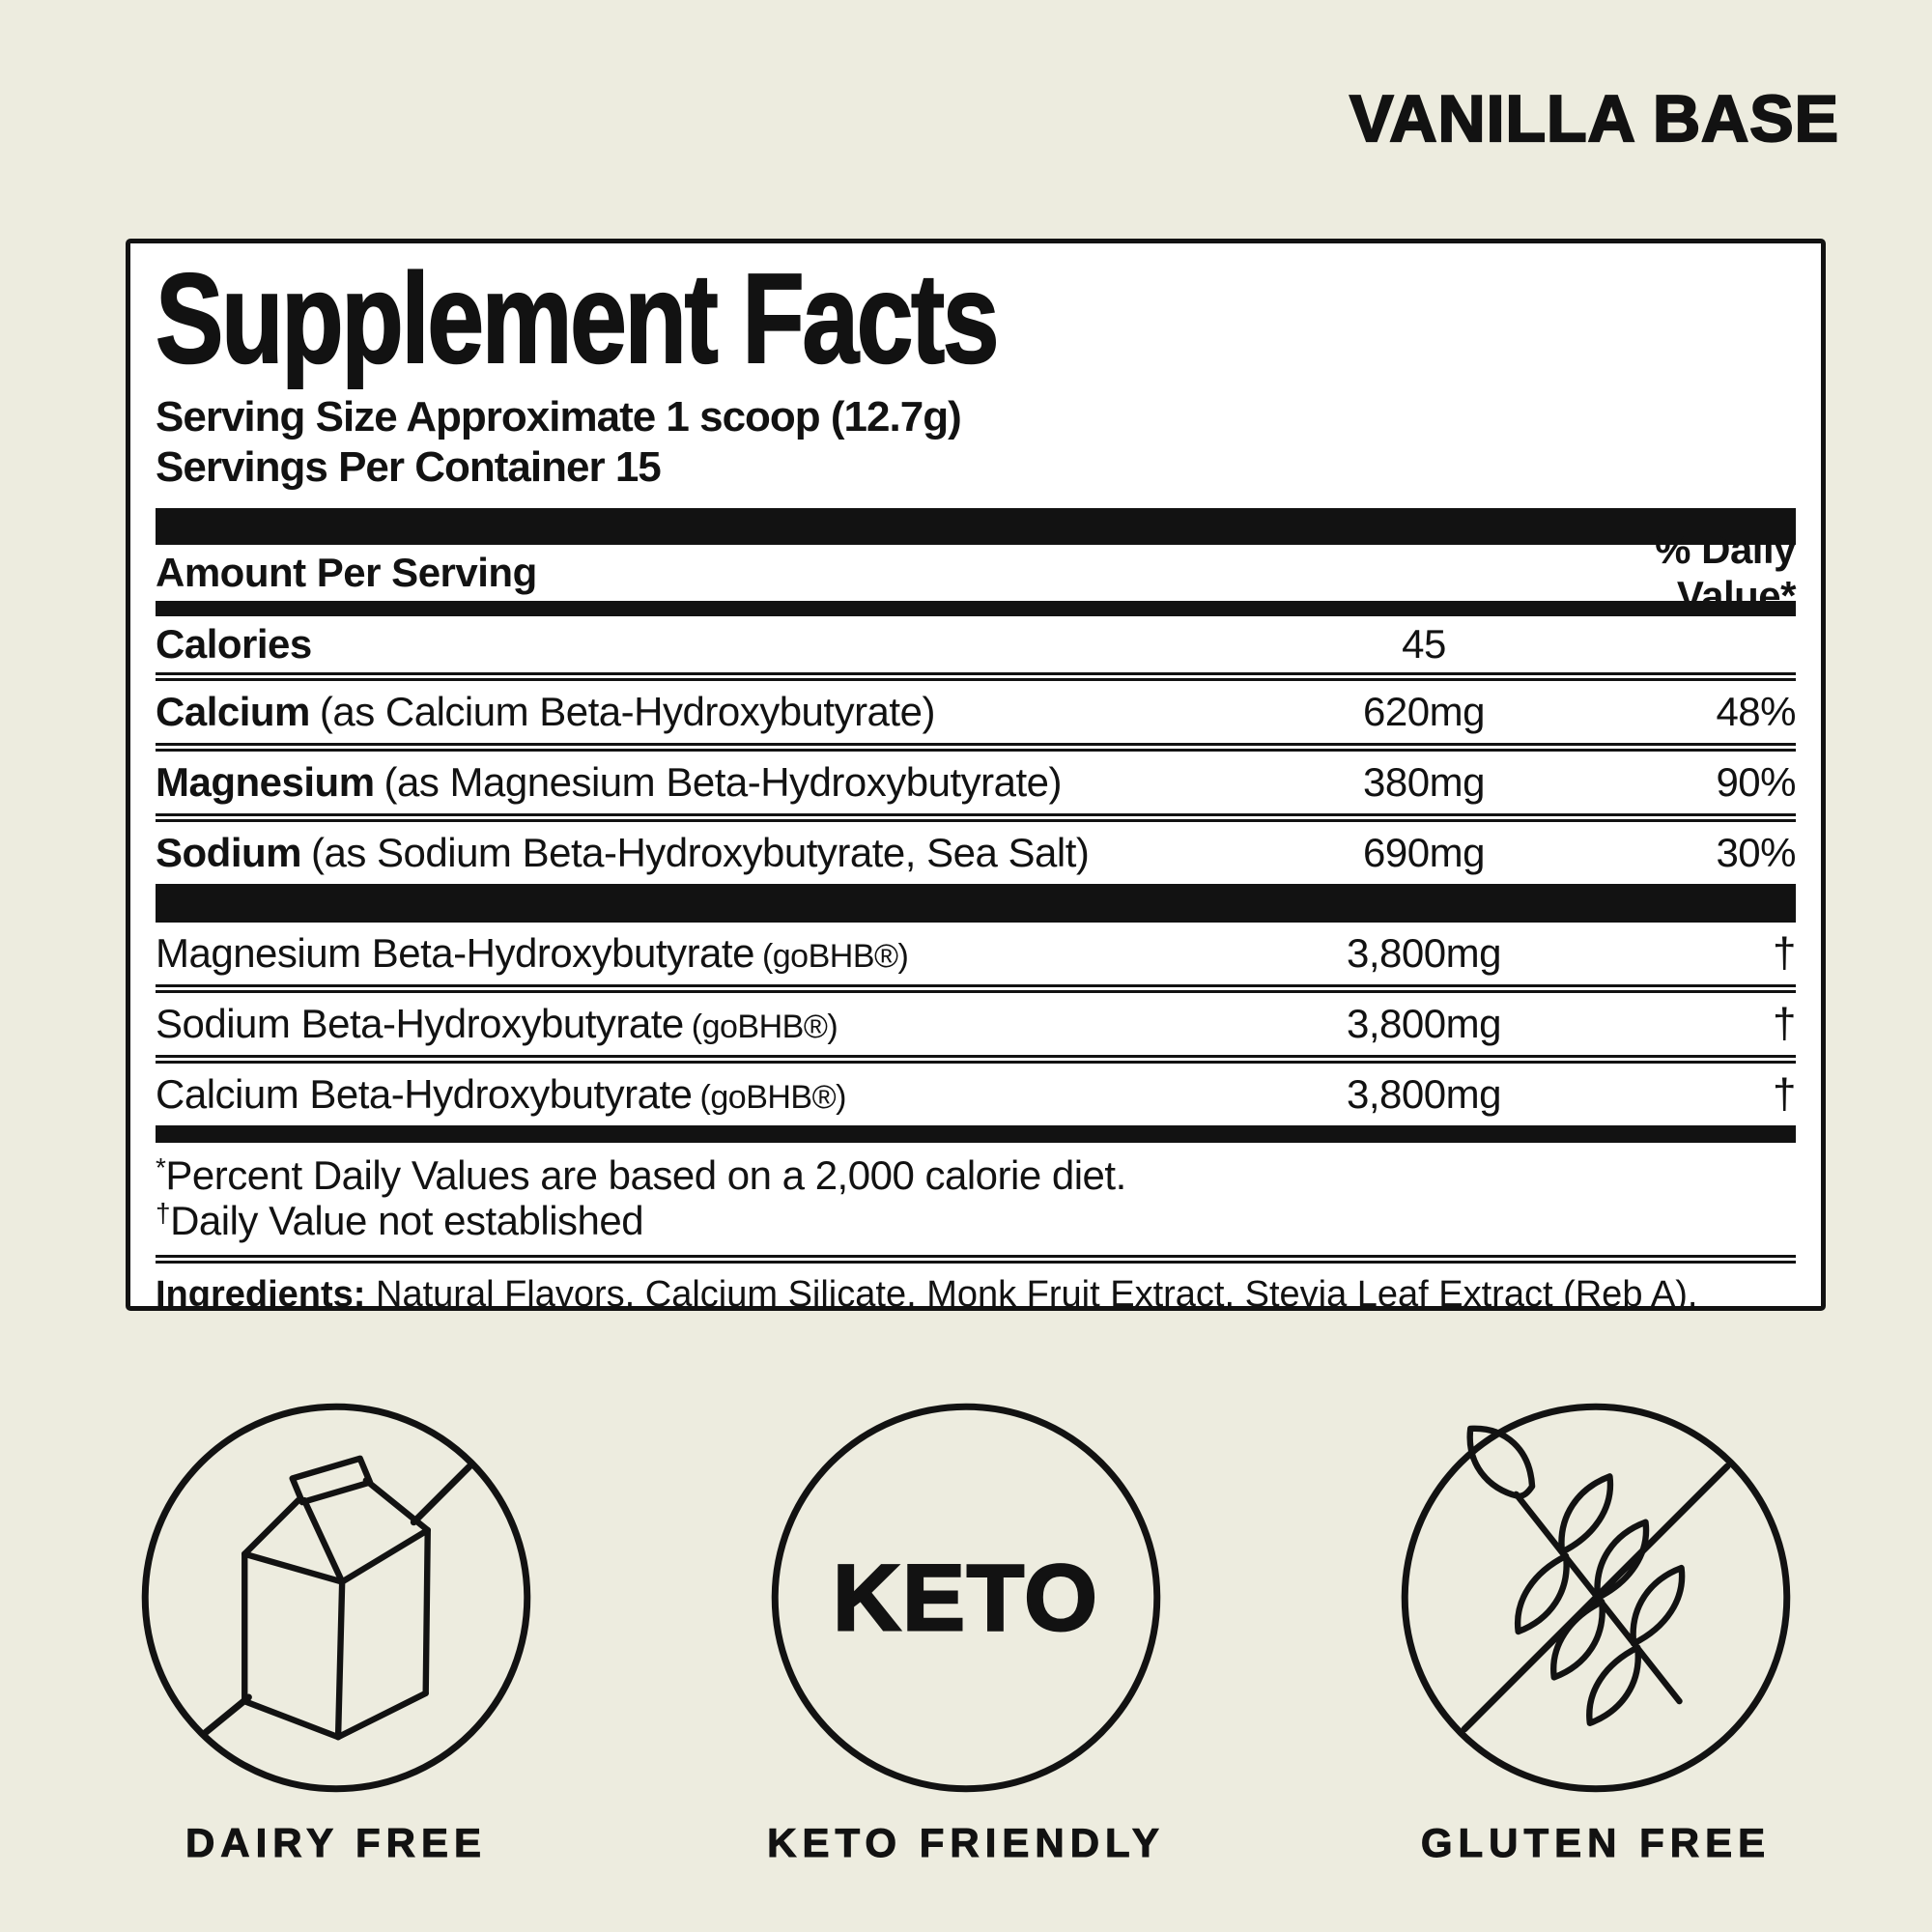 This screenshot has height=1932, width=1932. I want to click on nutrient-name: Sodium Beta-Hydroxybutyrate, so click(420, 1023).